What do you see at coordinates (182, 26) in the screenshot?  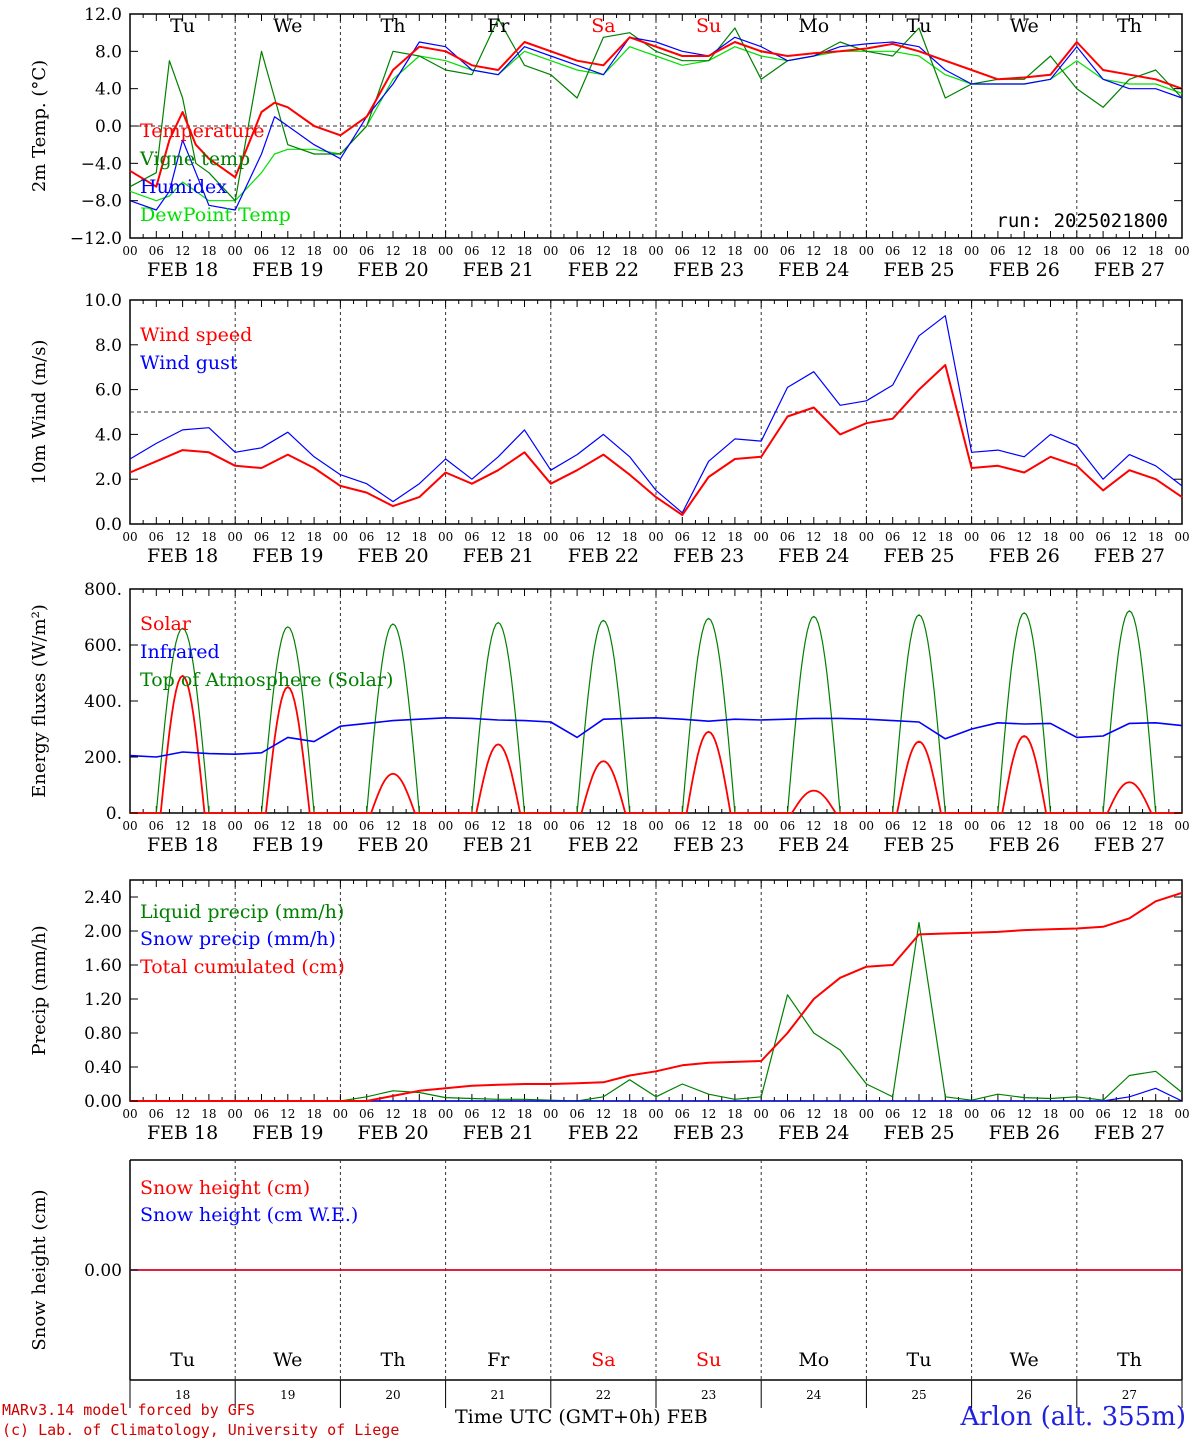 I see `weekday-label: Tu` at bounding box center [182, 26].